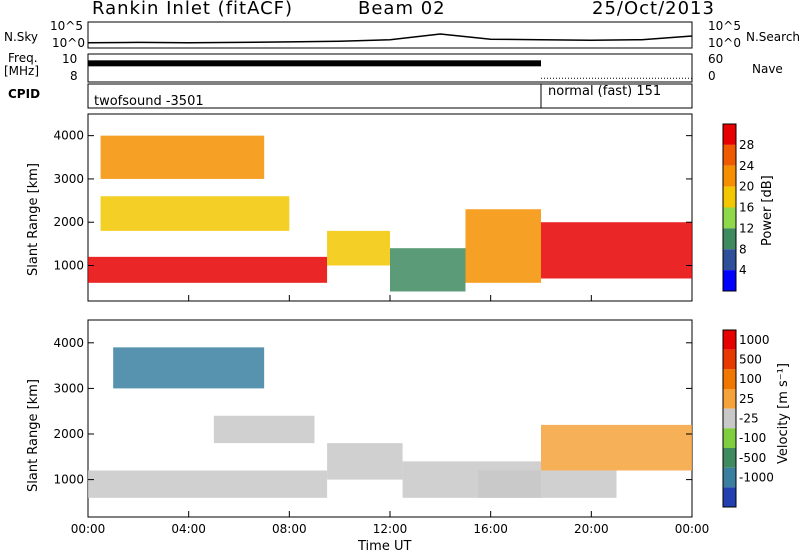  What do you see at coordinates (74, 76) in the screenshot?
I see `freq-tick-bottom: 8` at bounding box center [74, 76].